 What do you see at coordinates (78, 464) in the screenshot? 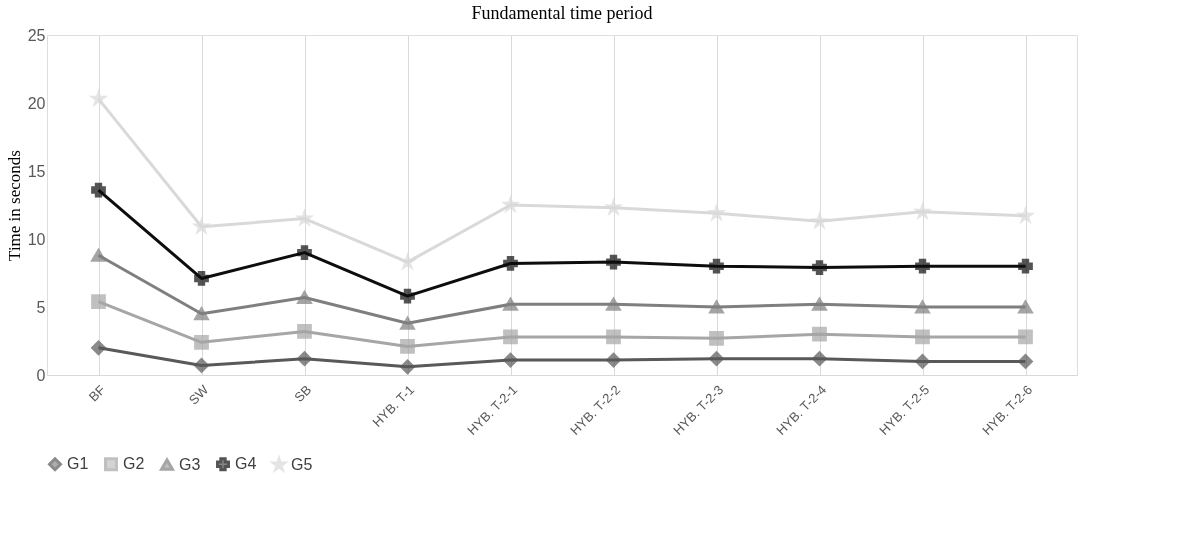
I see `legend-label: G1` at bounding box center [78, 464].